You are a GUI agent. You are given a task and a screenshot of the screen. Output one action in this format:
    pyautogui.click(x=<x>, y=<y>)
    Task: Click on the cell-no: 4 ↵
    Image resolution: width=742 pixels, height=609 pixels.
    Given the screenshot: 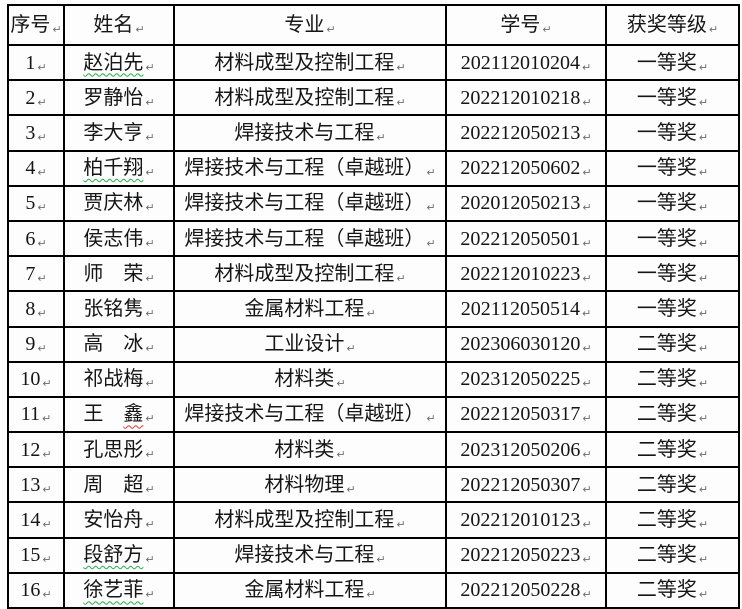 What is the action you would take?
    pyautogui.click(x=36, y=168)
    